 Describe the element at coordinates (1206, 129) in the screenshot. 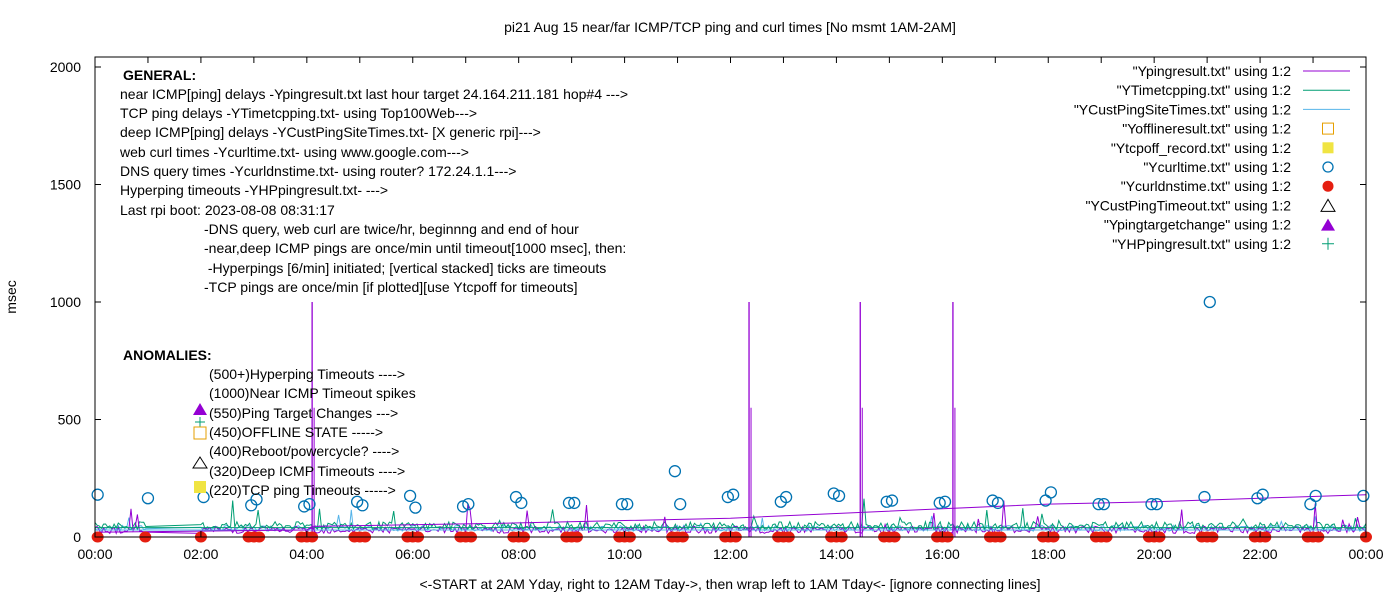

I see `legend-label: "Yofflineresult.txt" using 1:2` at that location.